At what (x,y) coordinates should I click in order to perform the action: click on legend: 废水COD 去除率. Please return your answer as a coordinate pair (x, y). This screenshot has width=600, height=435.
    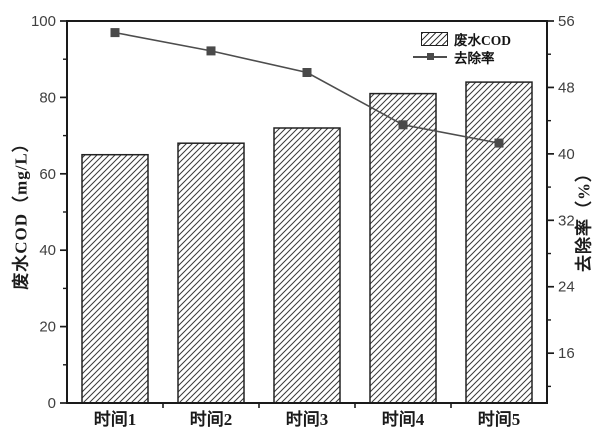
    Looking at the image, I should click on (461, 48).